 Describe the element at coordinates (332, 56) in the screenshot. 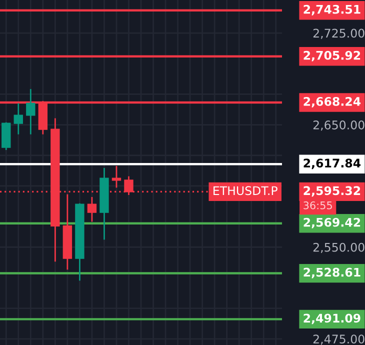

I see `ref-line-label: 2,705.92` at that location.